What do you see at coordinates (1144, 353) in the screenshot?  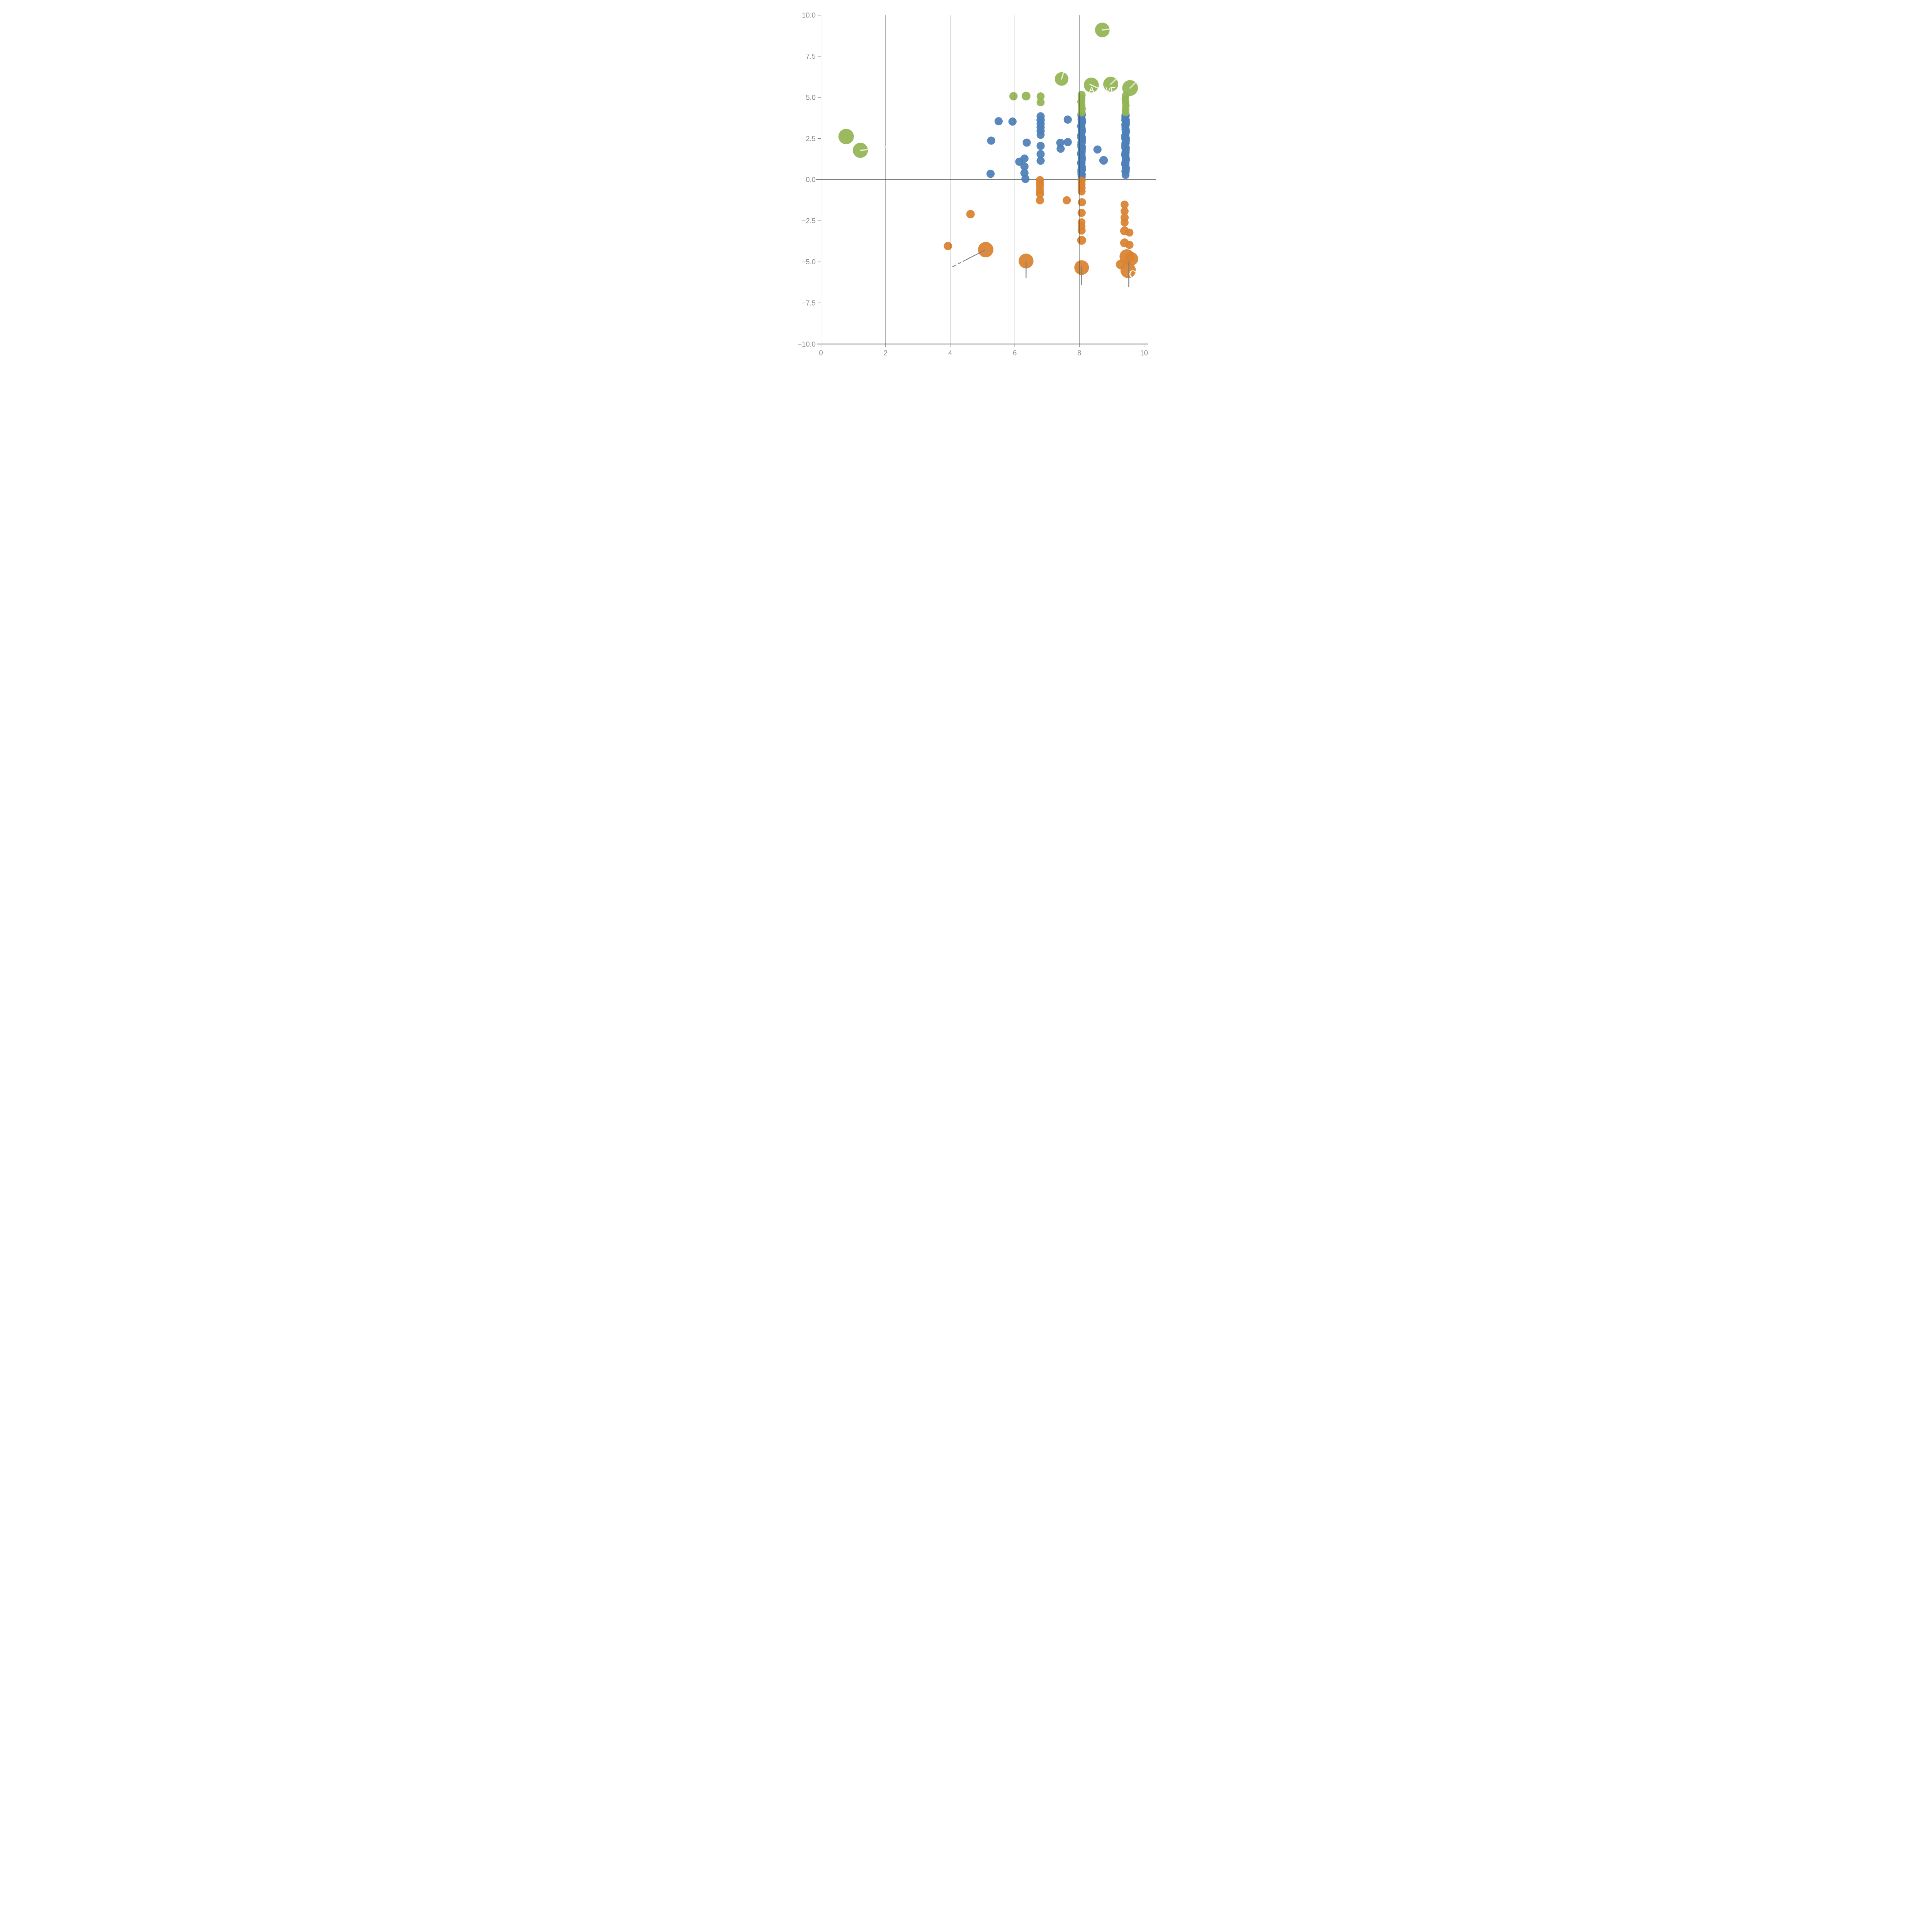 I see `x-tick-label: 10` at bounding box center [1144, 353].